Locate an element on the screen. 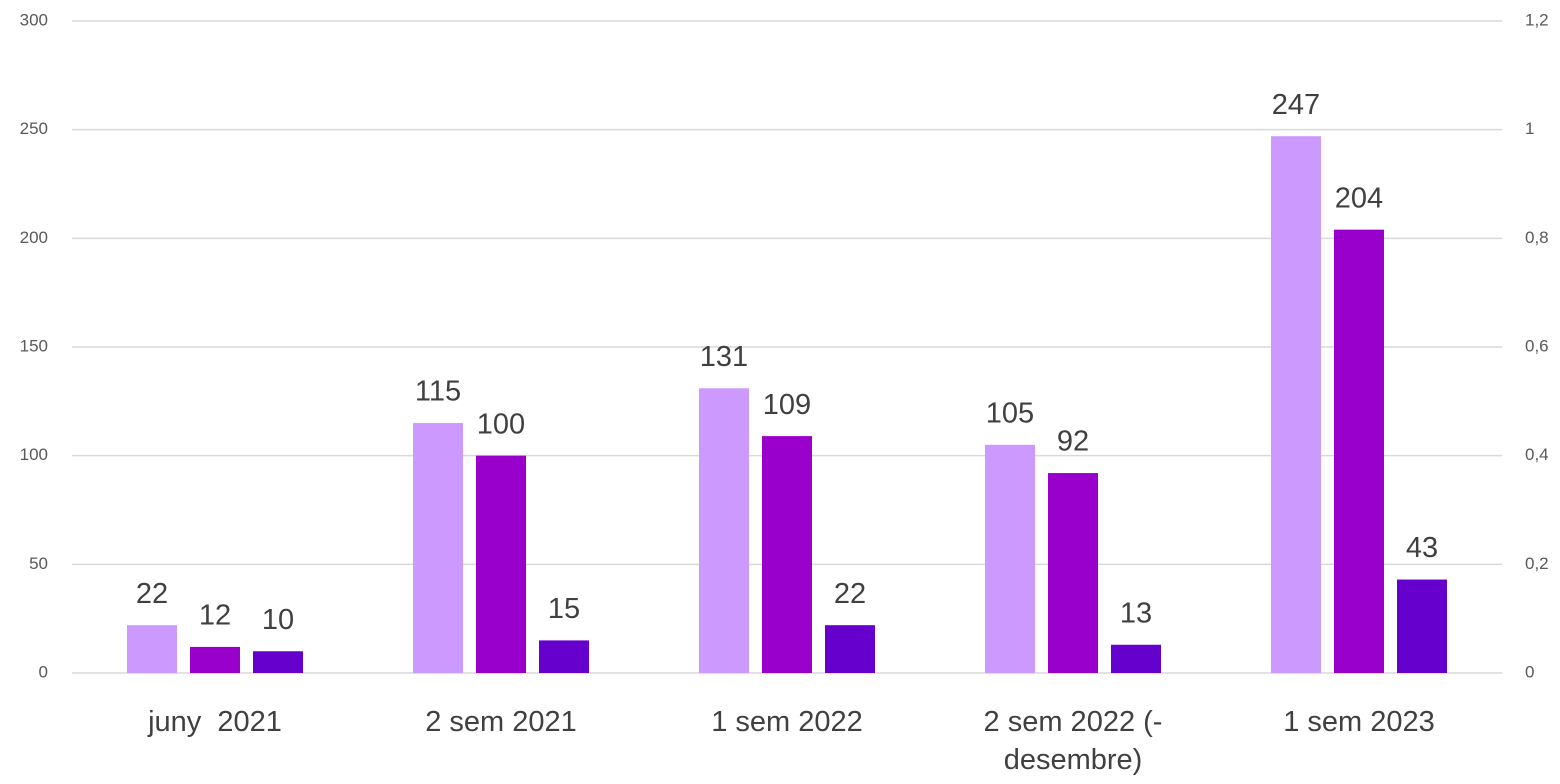 The height and width of the screenshot is (784, 1560). data-label: 204 is located at coordinates (1359, 198).